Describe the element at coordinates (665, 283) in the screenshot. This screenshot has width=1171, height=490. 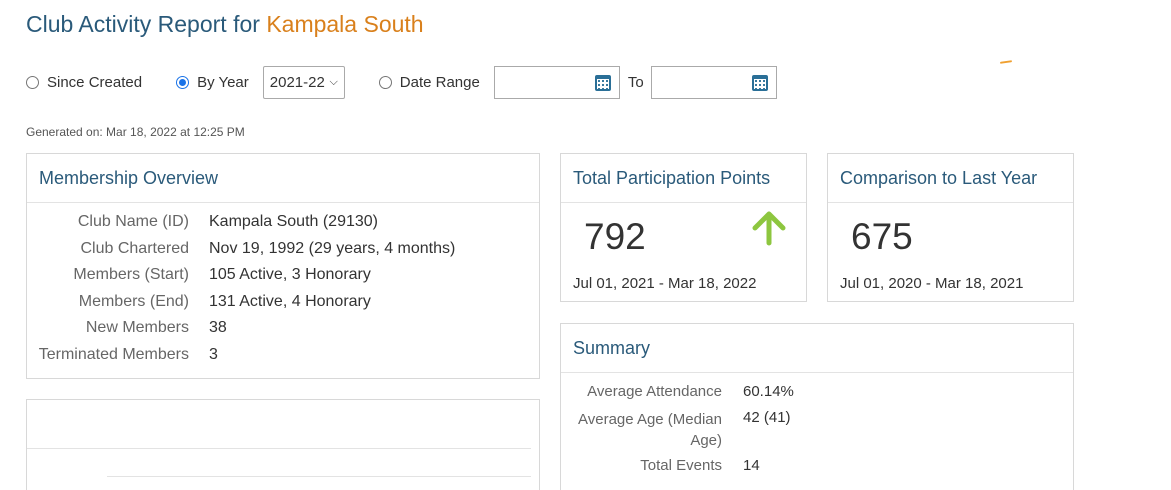
I see `participation-points-range: Jul 01, 2021 - Mar 18, 2022` at that location.